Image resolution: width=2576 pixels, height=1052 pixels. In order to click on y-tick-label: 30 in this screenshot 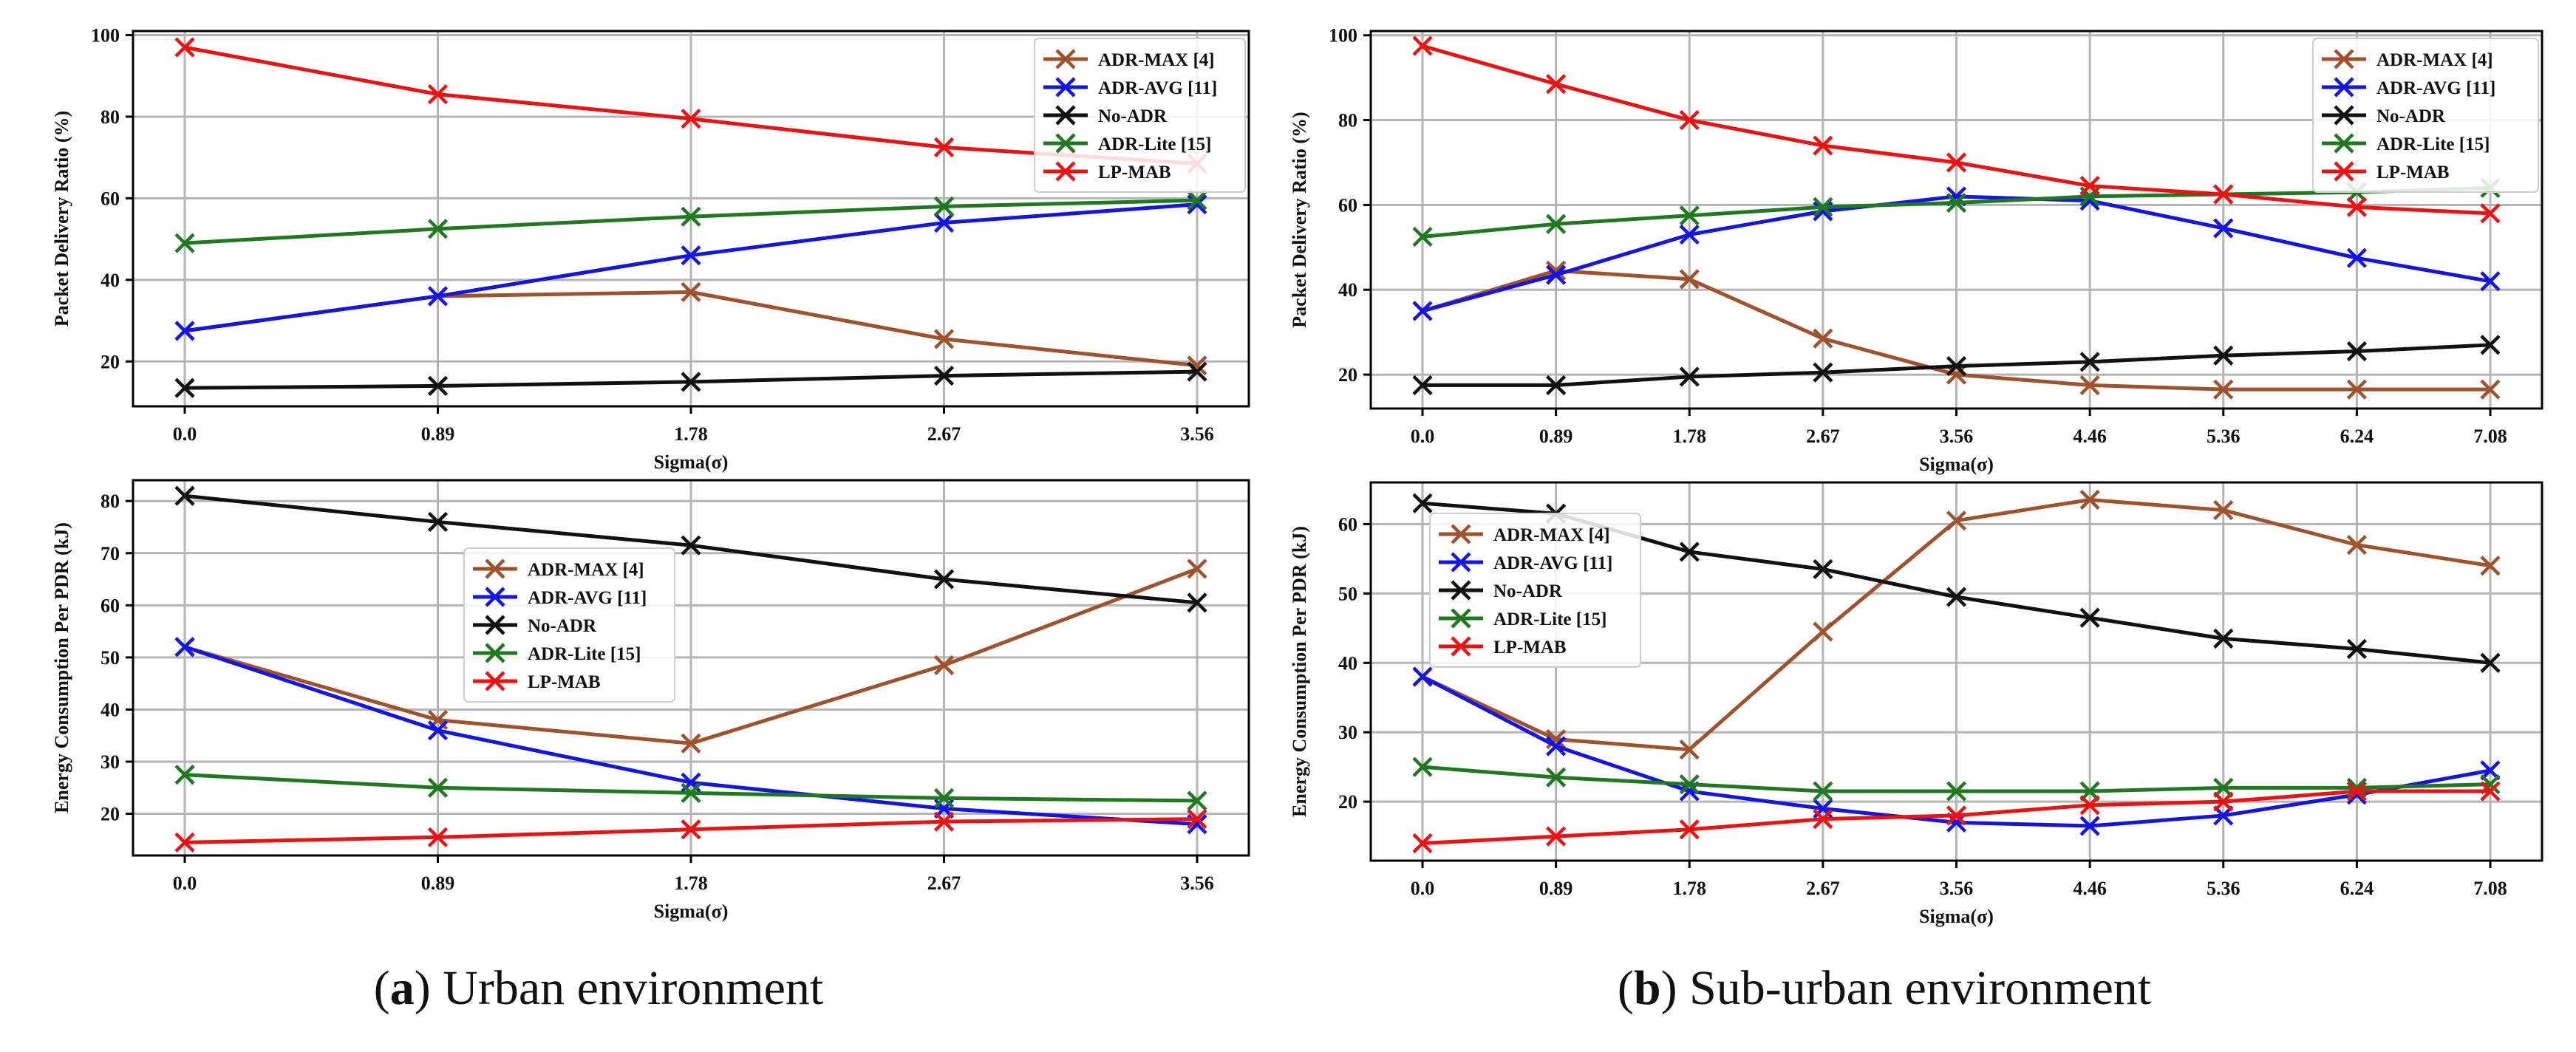, I will do `click(1347, 732)`.